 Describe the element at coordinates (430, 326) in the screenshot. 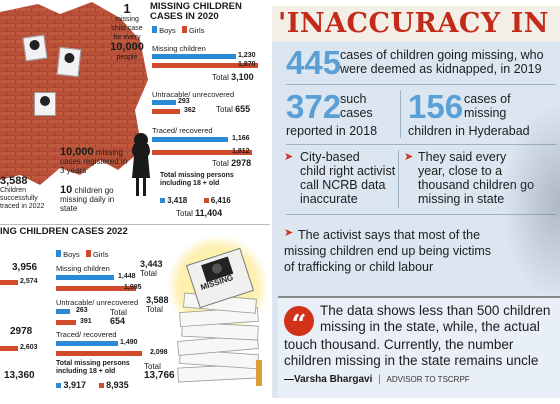

I see `quote-line2: missing in the state, while, the actual` at that location.